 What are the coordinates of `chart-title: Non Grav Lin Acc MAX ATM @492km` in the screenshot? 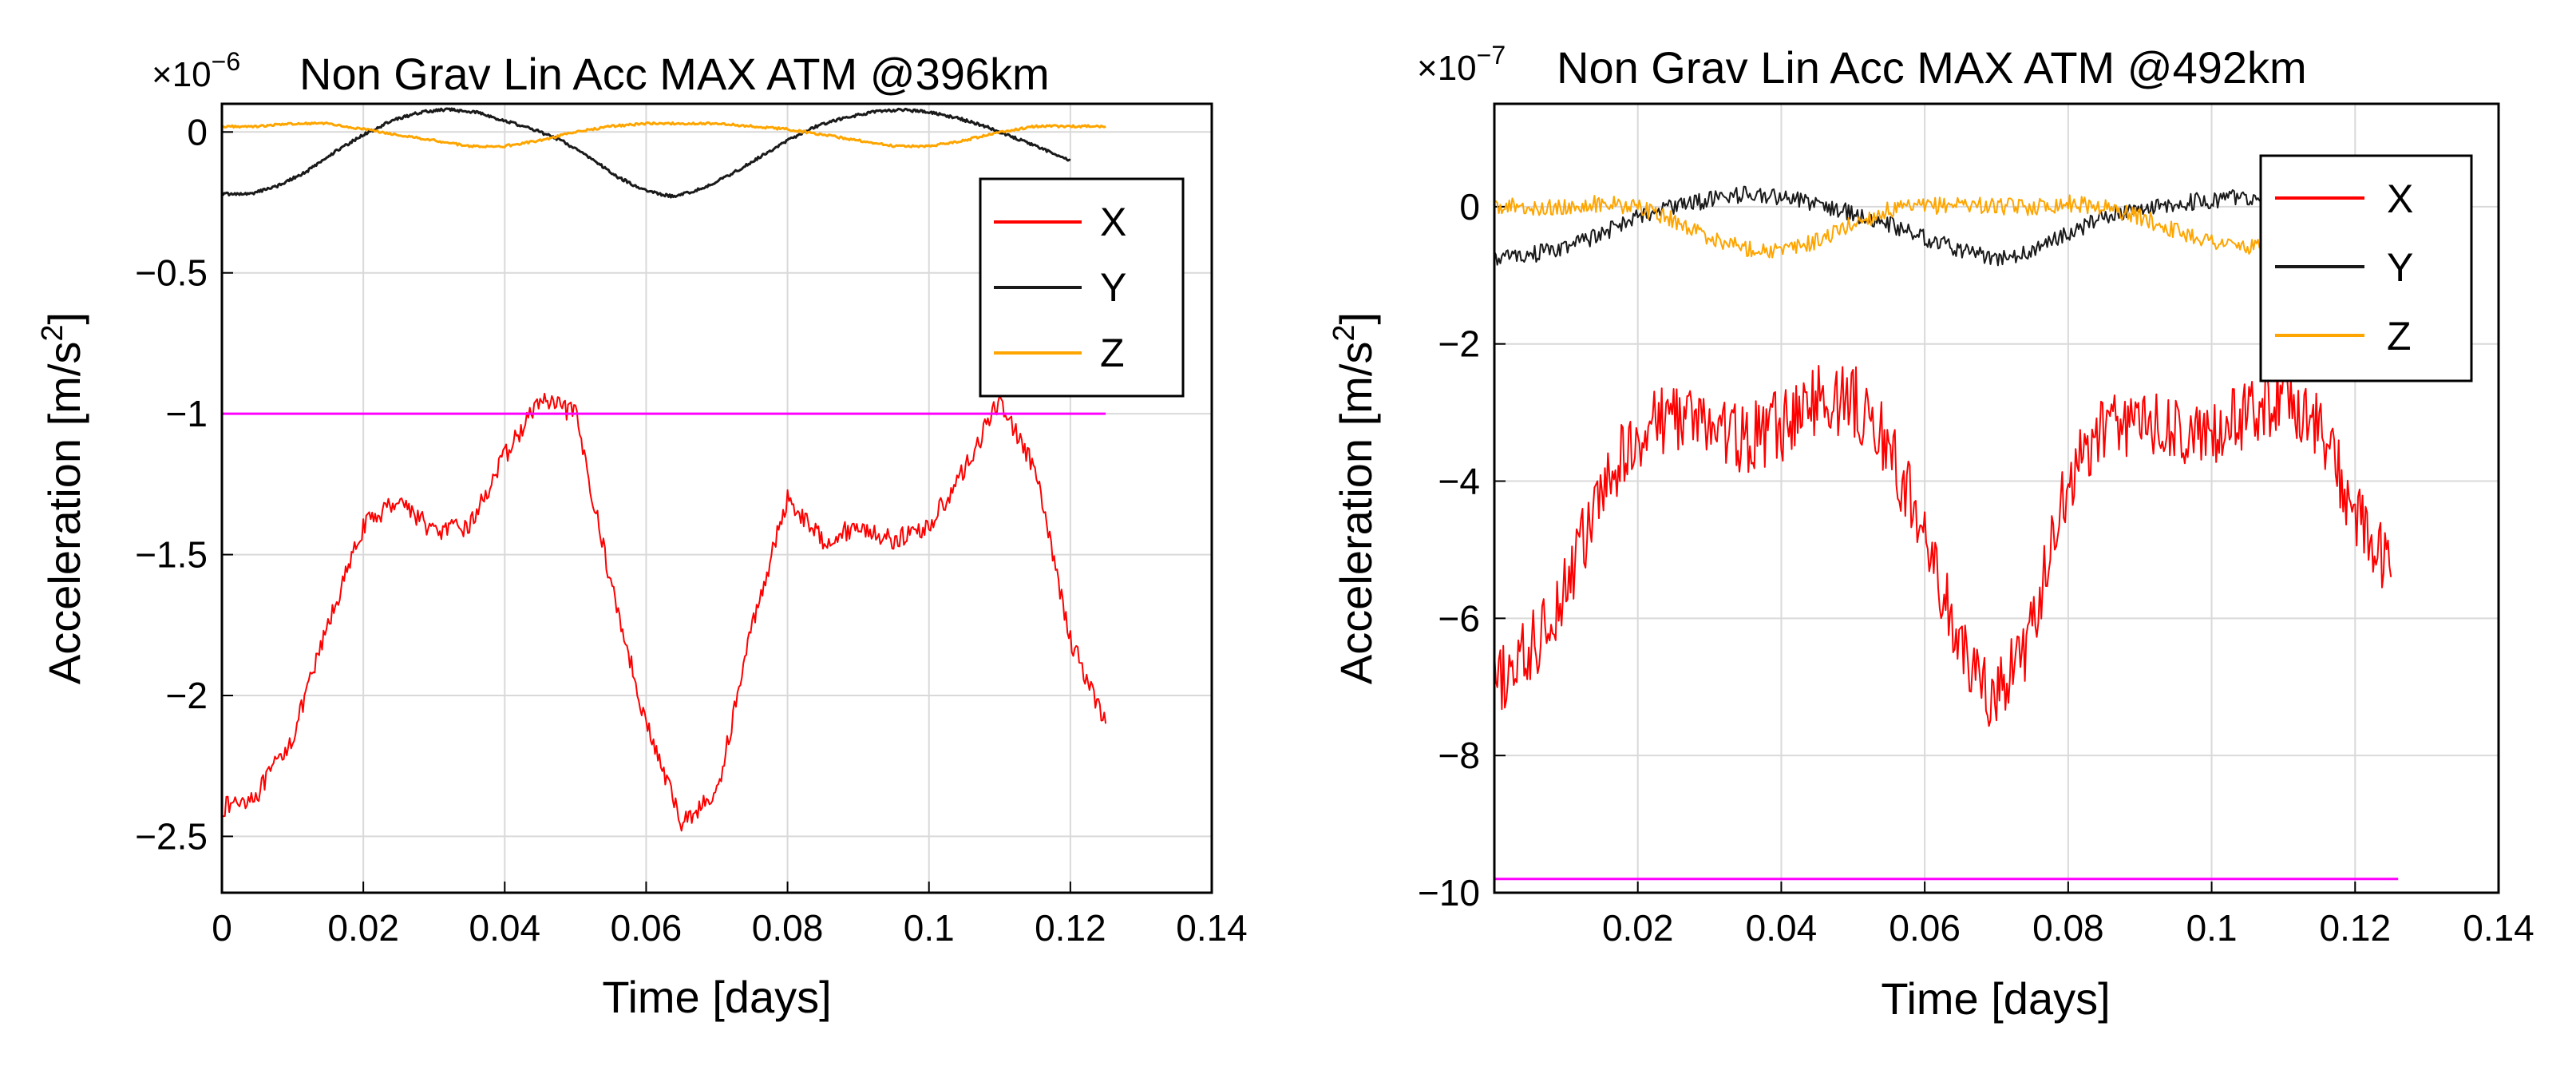 It's located at (1932, 67).